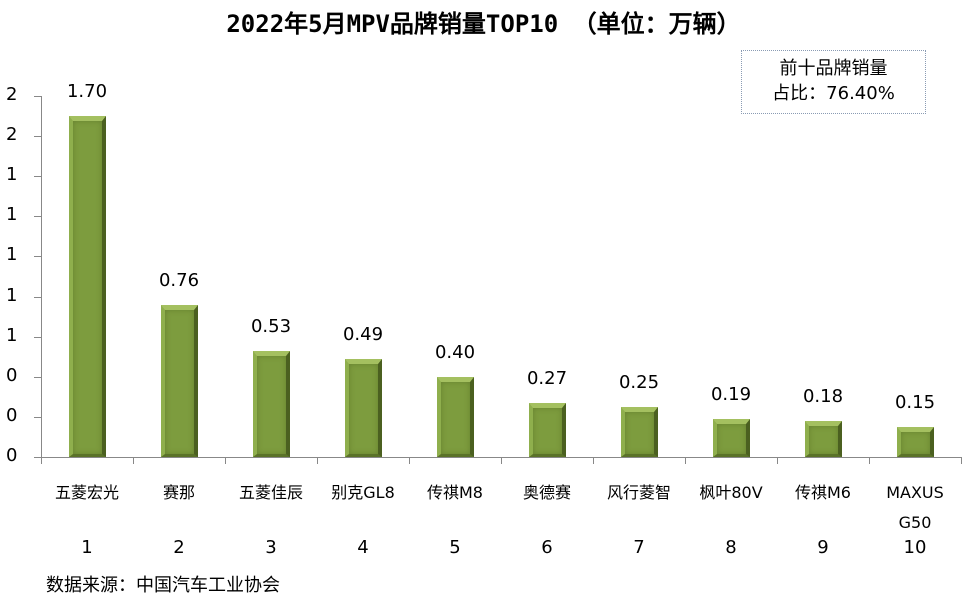  What do you see at coordinates (823, 547) in the screenshot?
I see `rank-label: 9` at bounding box center [823, 547].